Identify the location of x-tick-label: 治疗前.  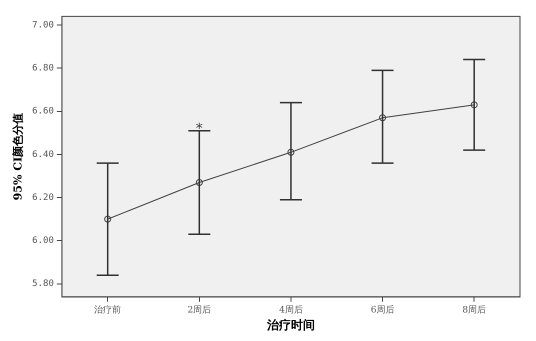
(108, 310).